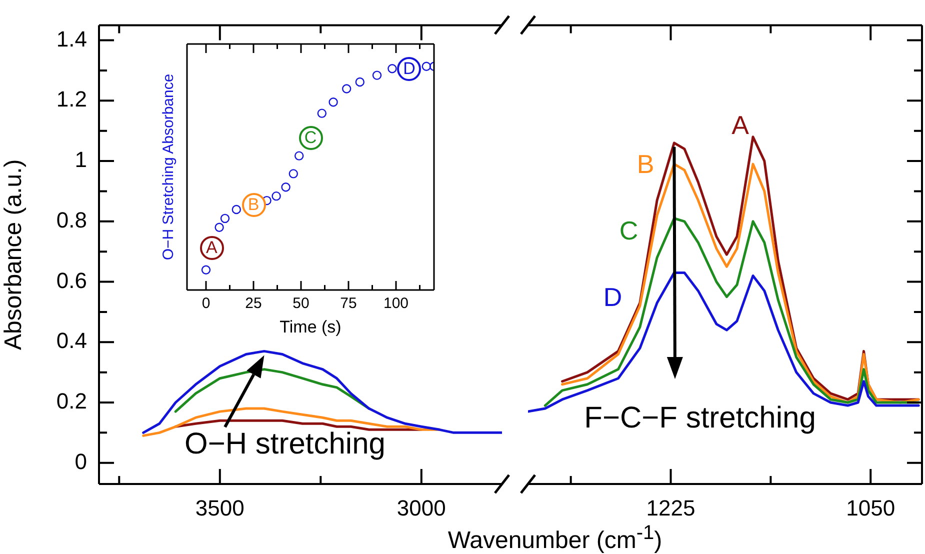 Image resolution: width=925 pixels, height=554 pixels. Describe the element at coordinates (71, 280) in the screenshot. I see `y-tick-label: 0.6` at that location.